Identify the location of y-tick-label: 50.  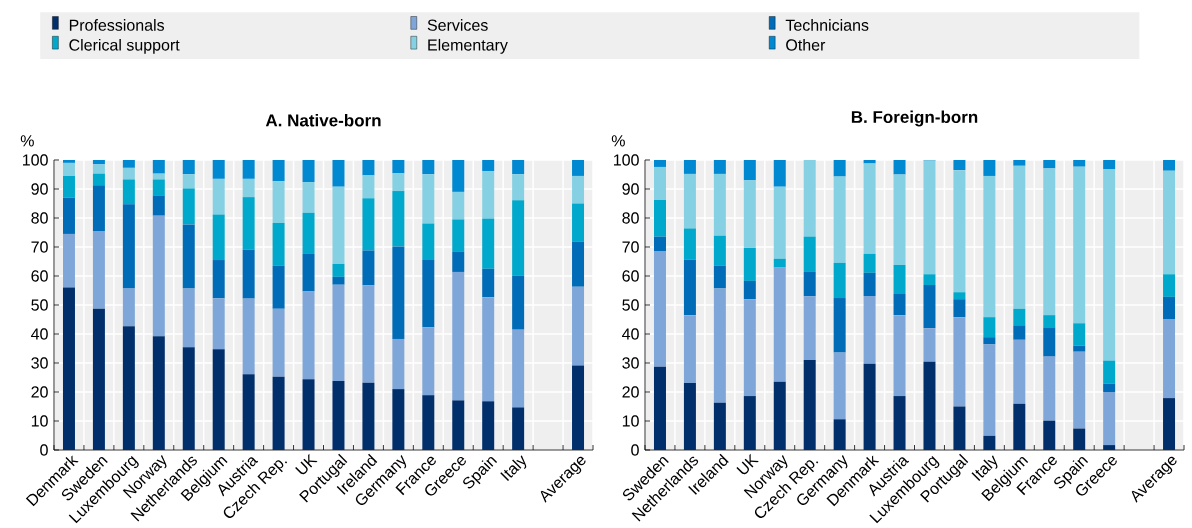
(39, 305).